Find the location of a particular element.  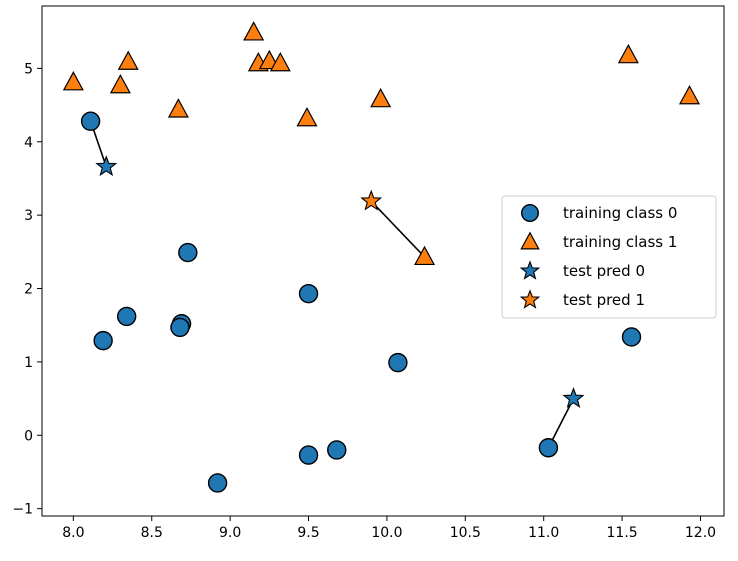

y-tick-label: 5 is located at coordinates (28, 69).